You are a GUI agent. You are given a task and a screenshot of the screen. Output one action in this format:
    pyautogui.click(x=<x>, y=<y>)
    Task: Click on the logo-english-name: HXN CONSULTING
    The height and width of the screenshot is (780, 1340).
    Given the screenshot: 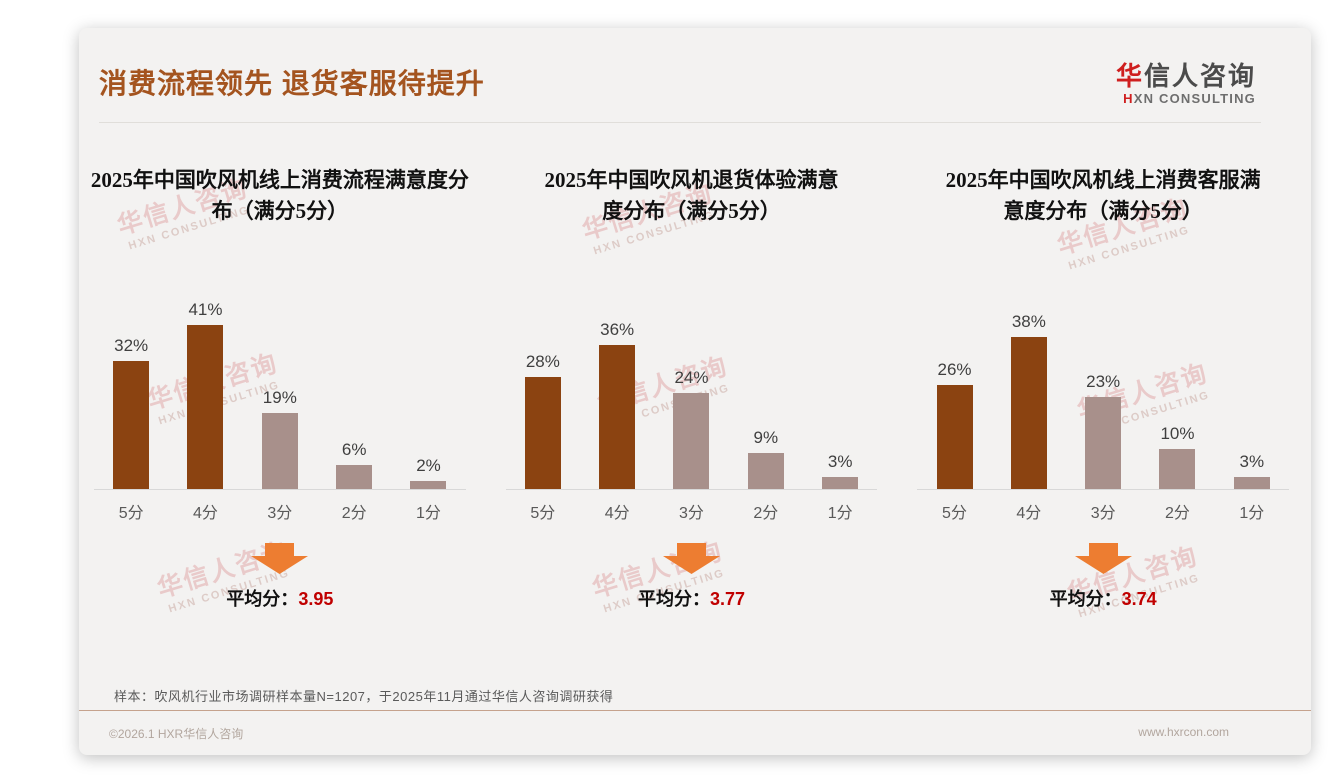 What is the action you would take?
    pyautogui.click(x=1189, y=98)
    